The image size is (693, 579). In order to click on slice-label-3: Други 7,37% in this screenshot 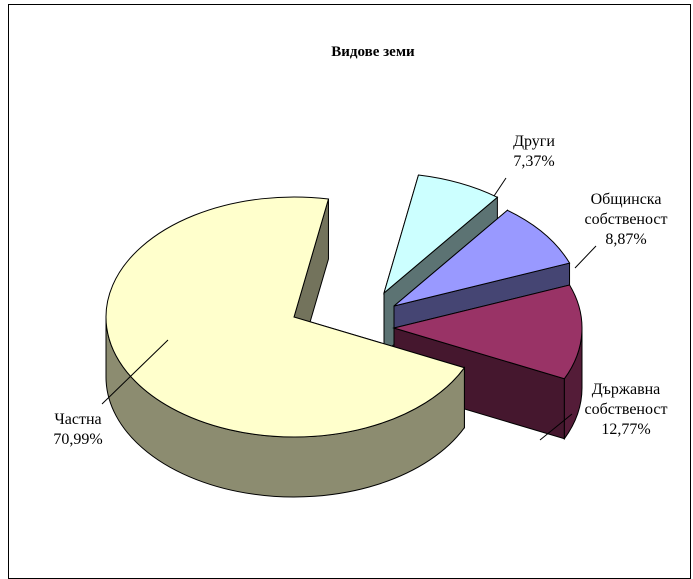, I will do `click(534, 151)`.